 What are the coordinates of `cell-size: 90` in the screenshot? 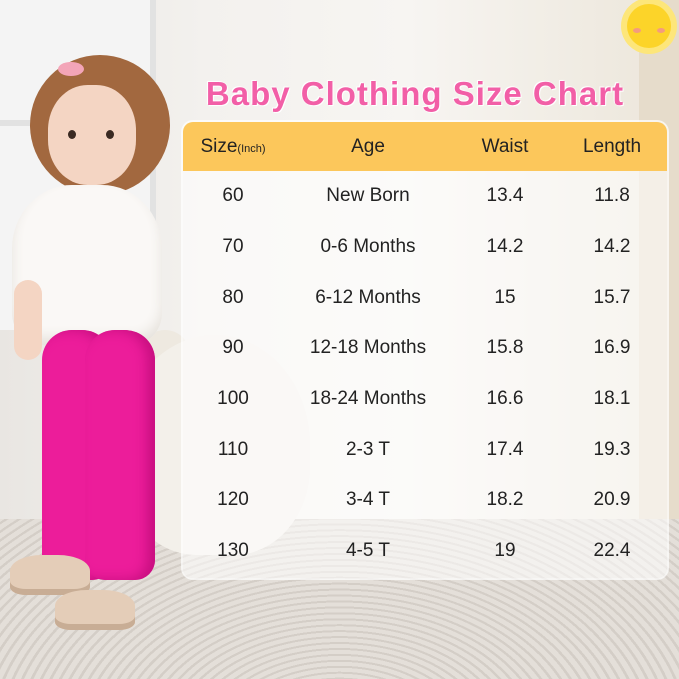 It's located at (233, 348).